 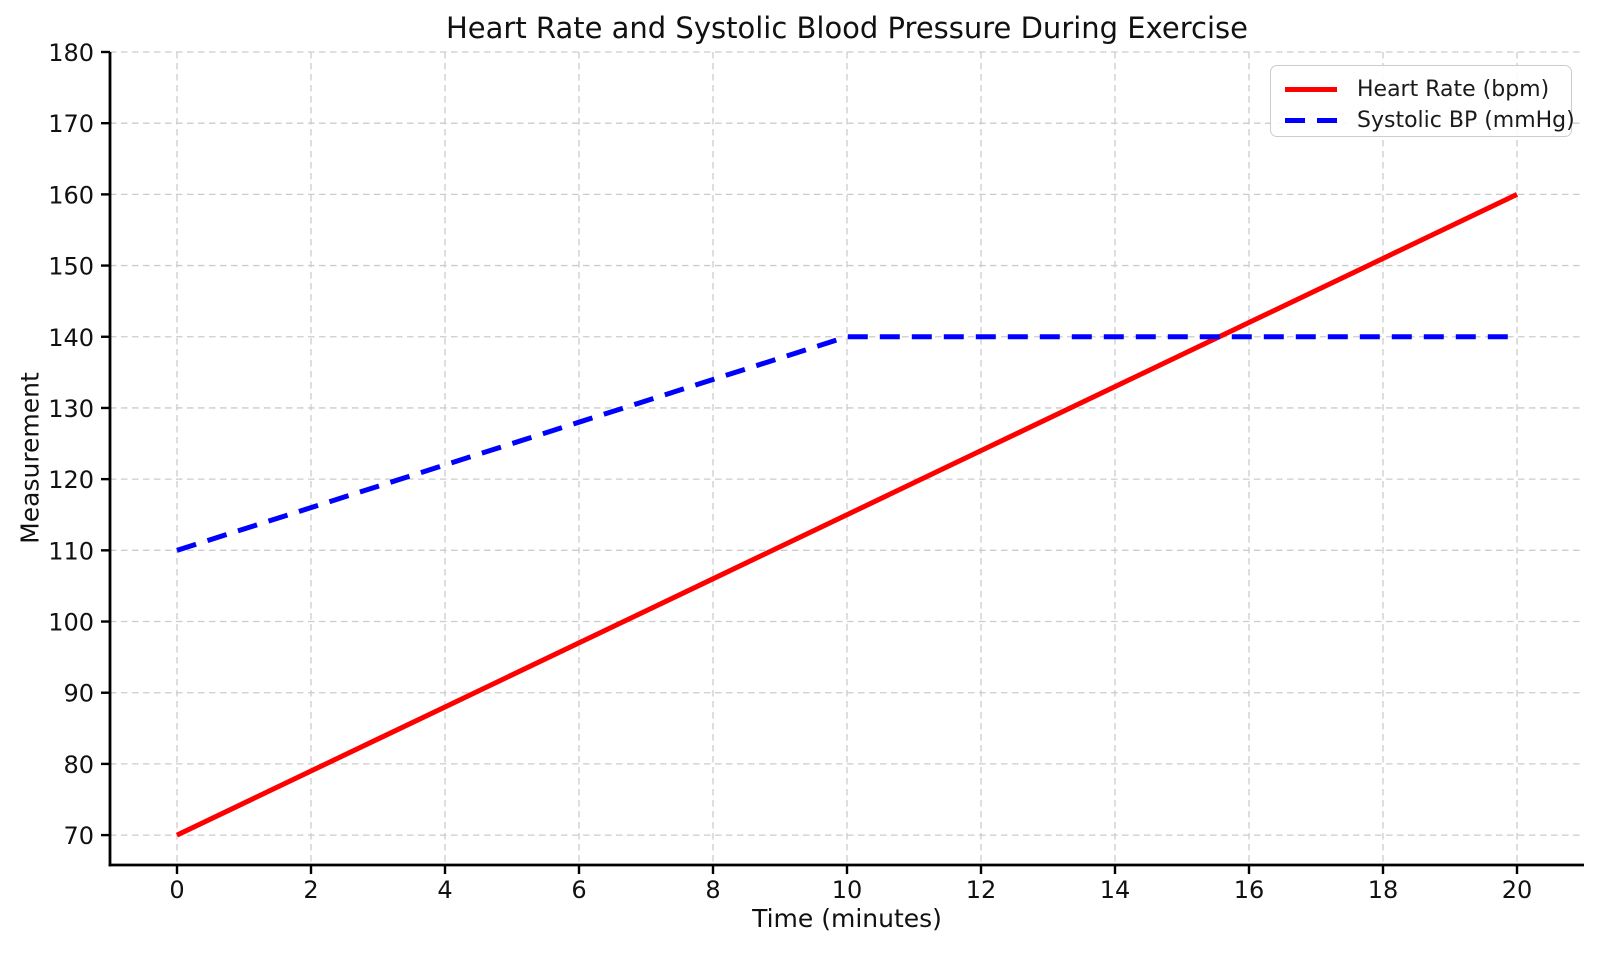 I want to click on y-tick-label: 120, so click(x=71, y=480).